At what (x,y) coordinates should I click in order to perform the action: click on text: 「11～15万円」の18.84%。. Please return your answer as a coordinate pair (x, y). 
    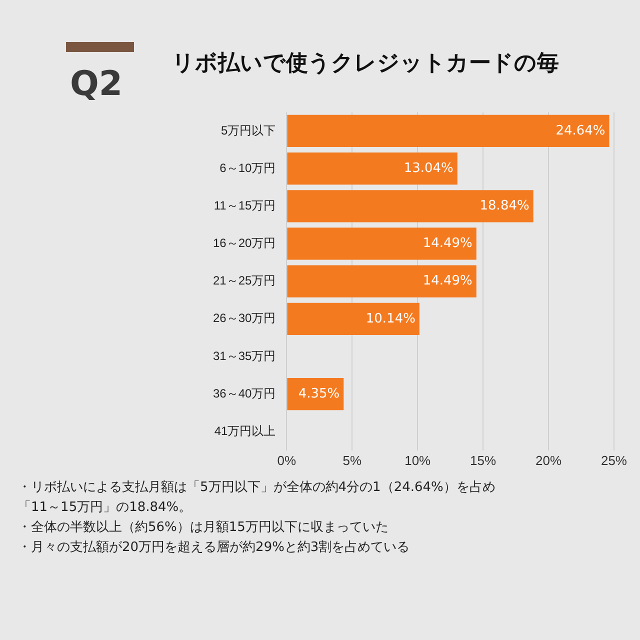
    Looking at the image, I should click on (105, 508).